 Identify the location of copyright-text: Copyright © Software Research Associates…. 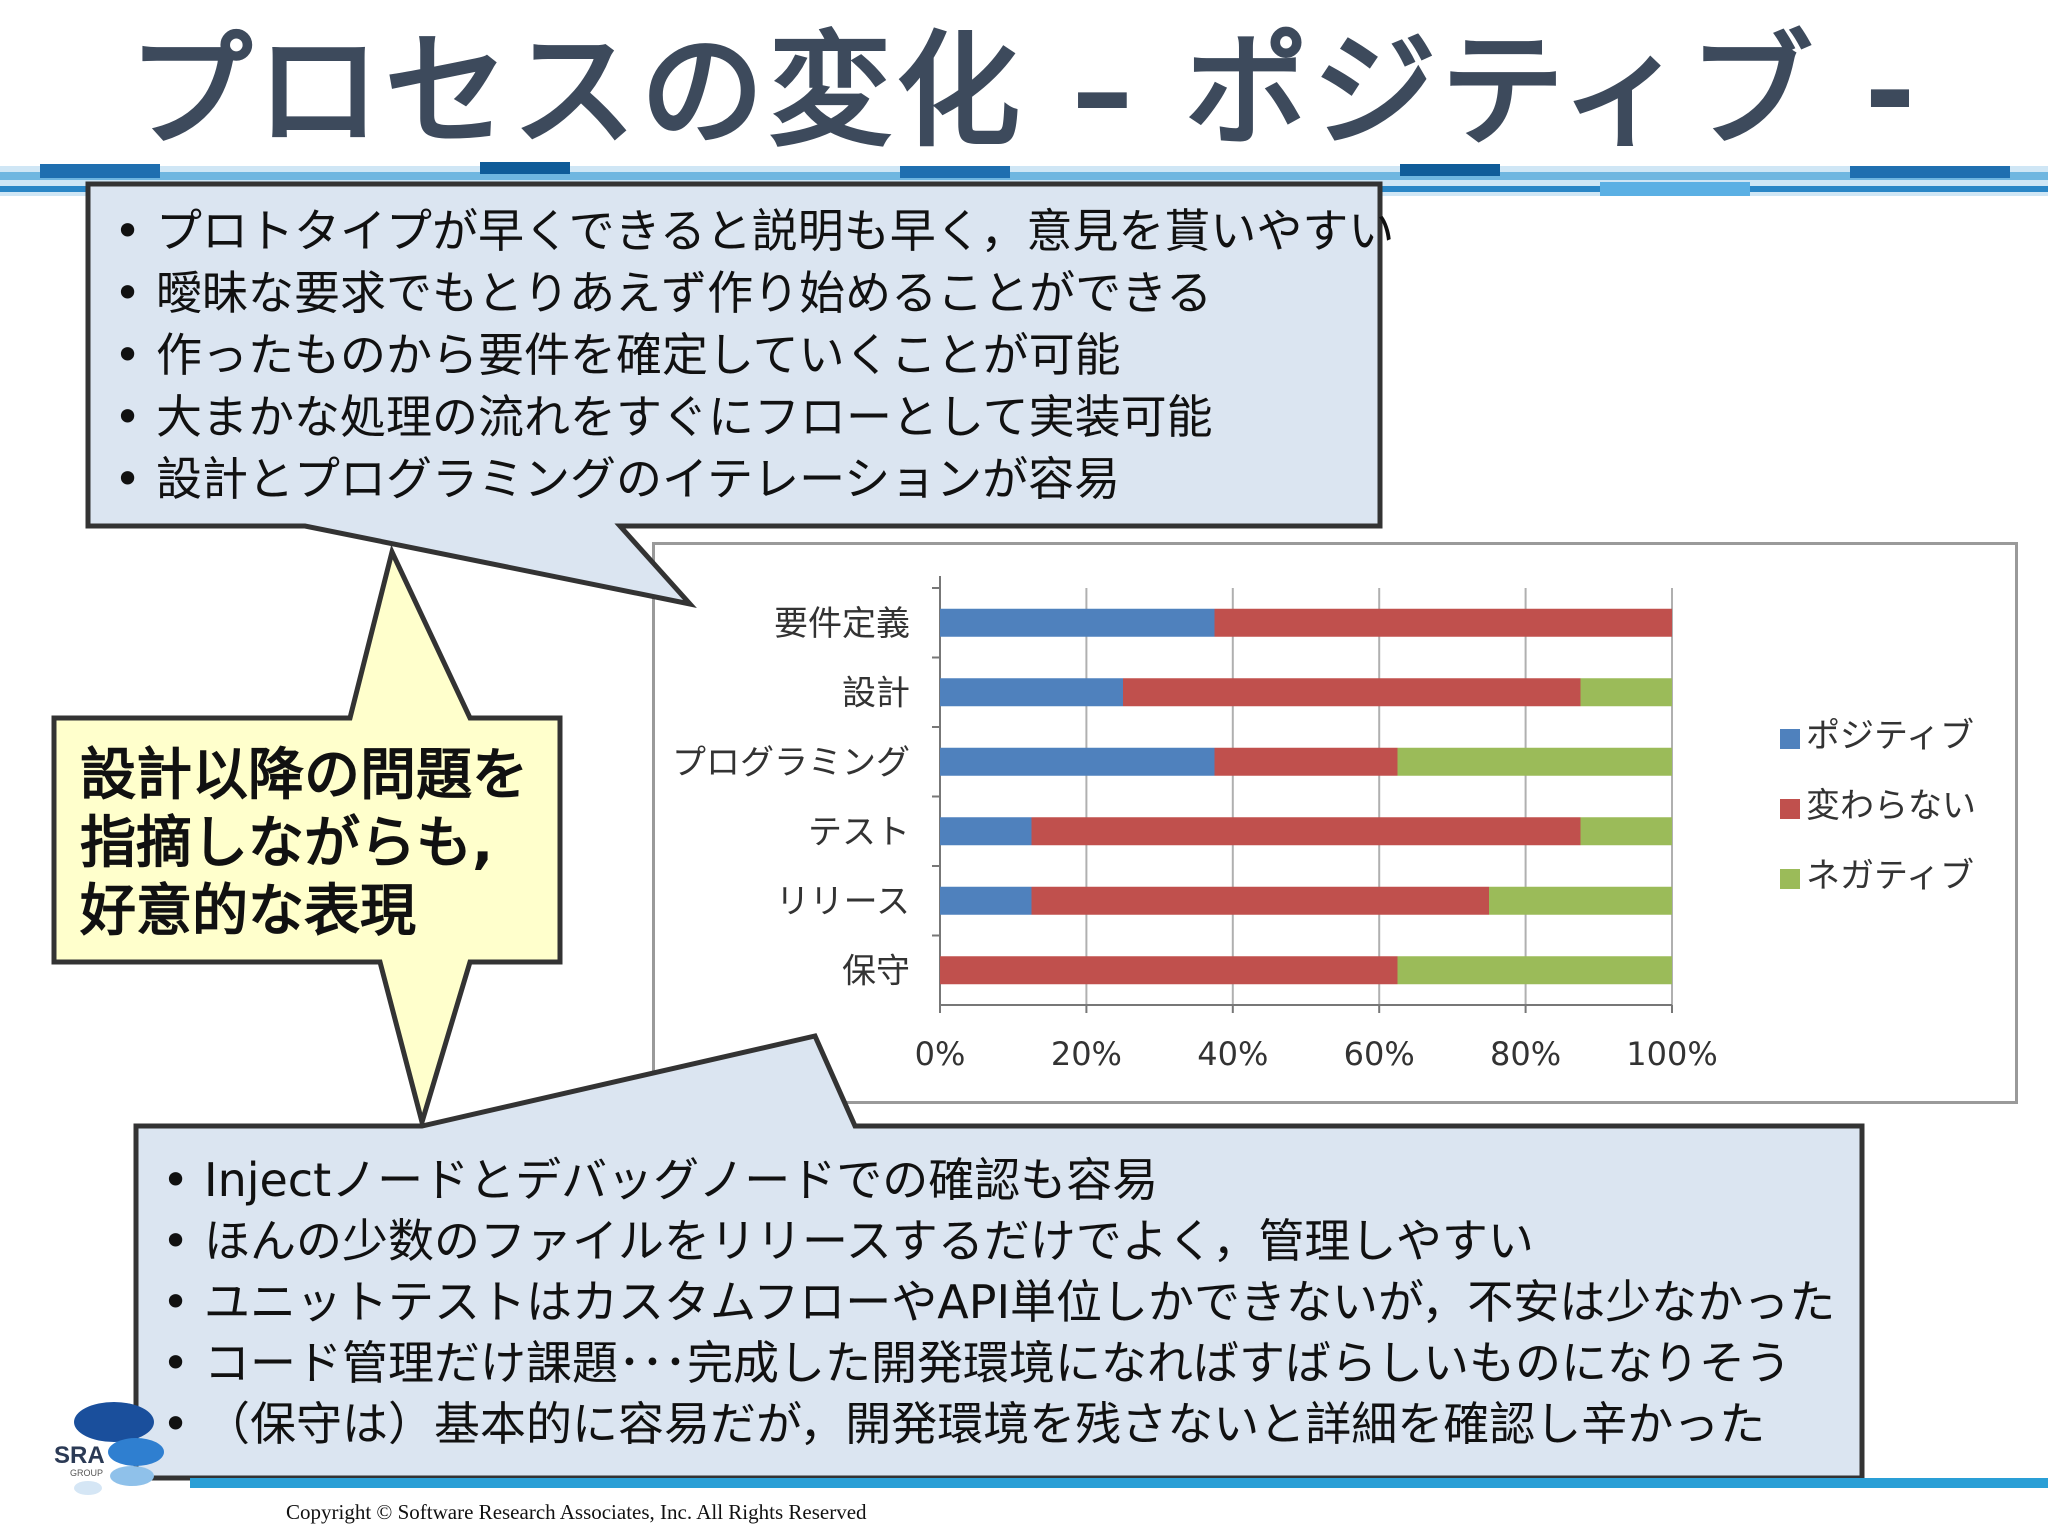
(576, 1512).